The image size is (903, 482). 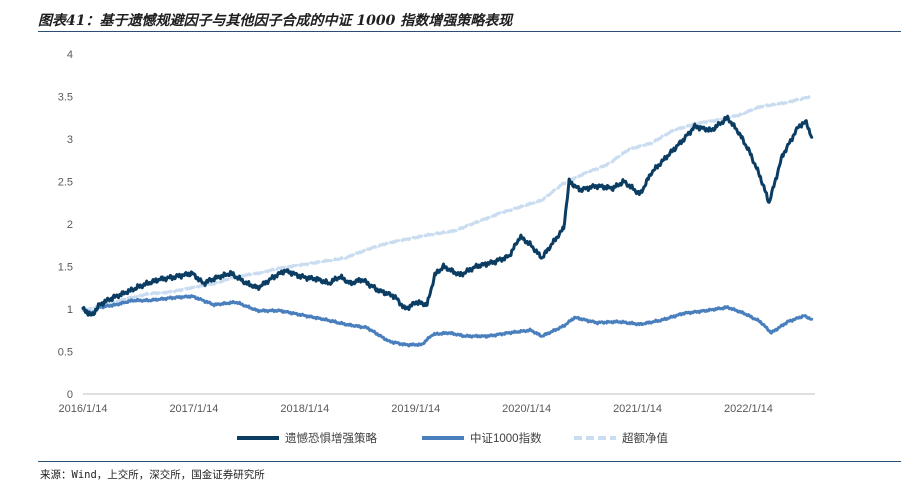 I want to click on x-tick-label: 2020/1/14, so click(x=526, y=409).